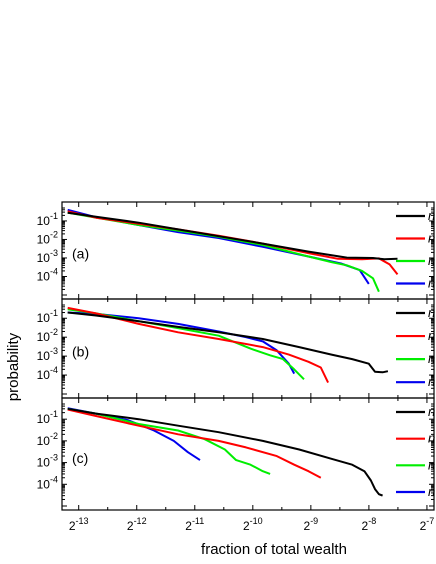 This screenshot has width=436, height=564. I want to click on x-tick-label: 2-9, so click(311, 524).